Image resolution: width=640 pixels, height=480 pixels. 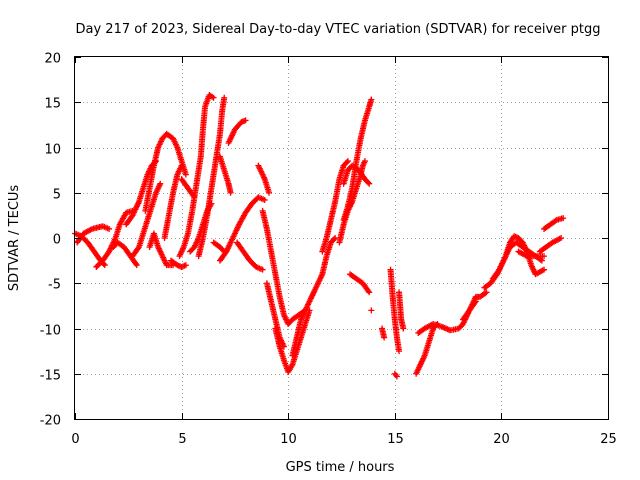 What do you see at coordinates (608, 439) in the screenshot?
I see `x-tick-label: 25` at bounding box center [608, 439].